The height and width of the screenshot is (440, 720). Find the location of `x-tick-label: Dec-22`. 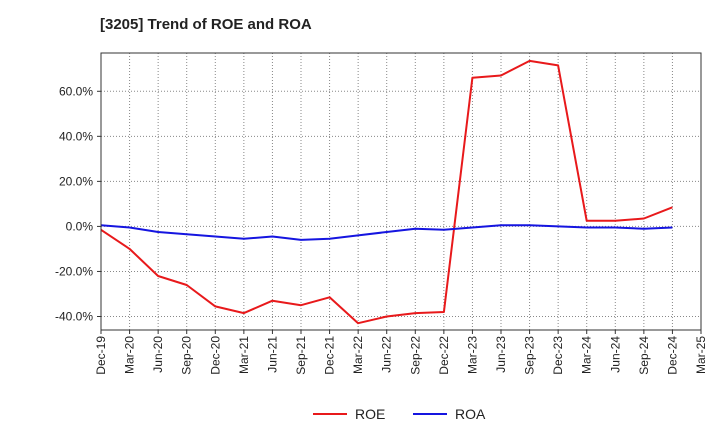

x-tick-label: Dec-22 is located at coordinates (444, 355).